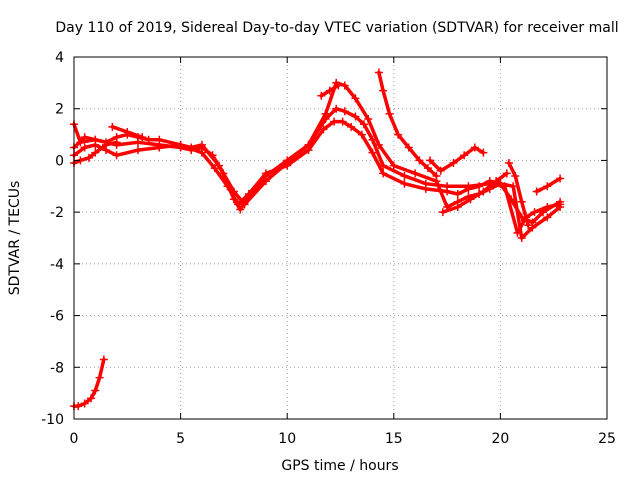  I want to click on series-trace-f, so click(330, 90).